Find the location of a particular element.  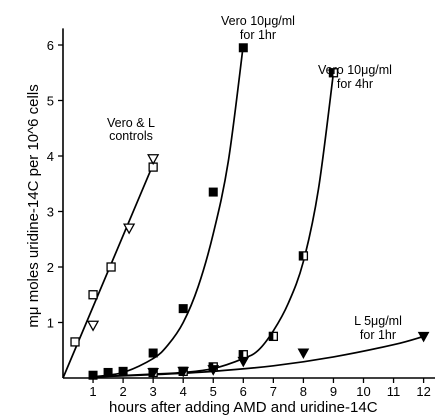

series-label-line: L 5μg/ml is located at coordinates (378, 321).